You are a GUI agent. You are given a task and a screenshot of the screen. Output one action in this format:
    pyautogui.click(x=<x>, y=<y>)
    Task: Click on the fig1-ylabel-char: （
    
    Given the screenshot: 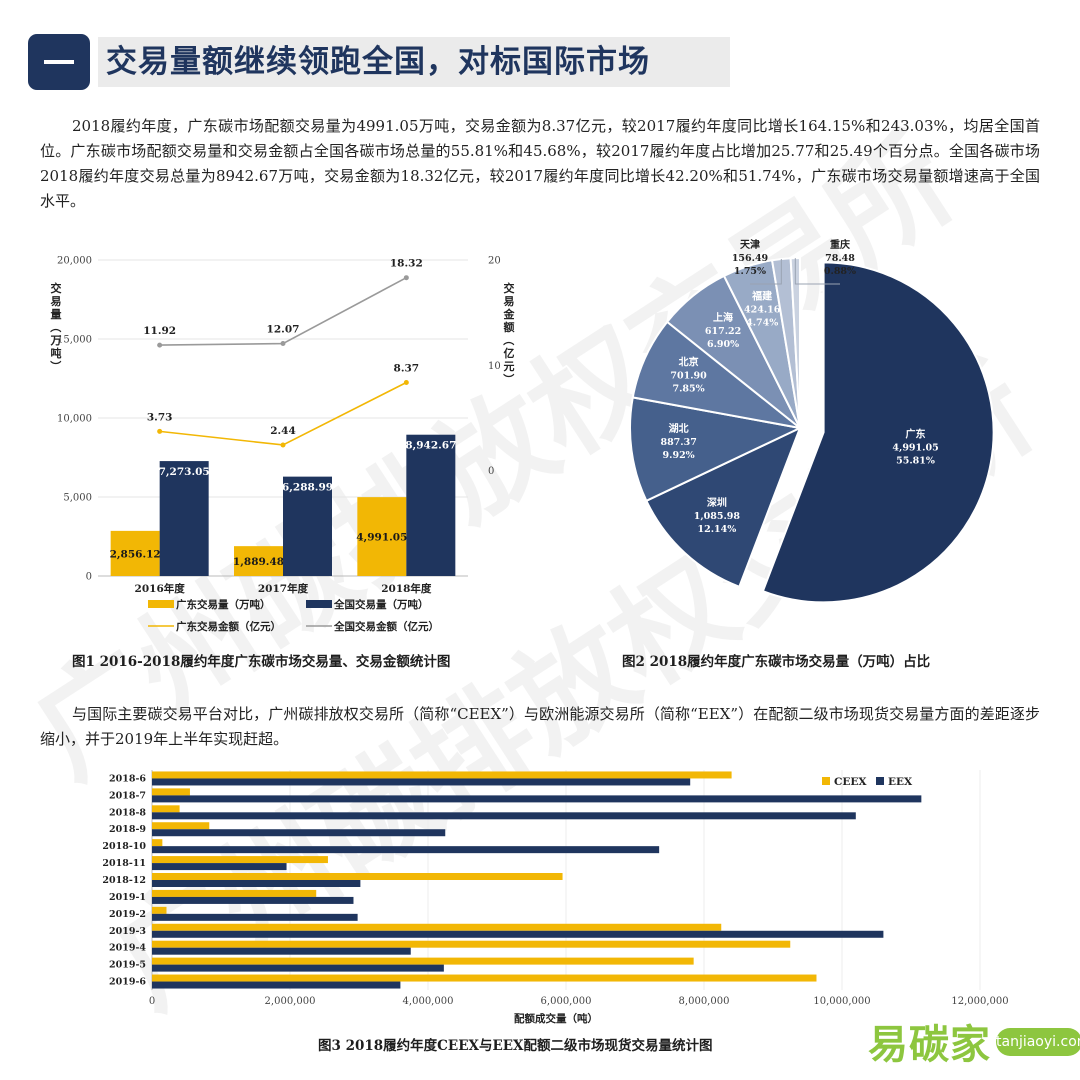 What is the action you would take?
    pyautogui.click(x=55, y=327)
    